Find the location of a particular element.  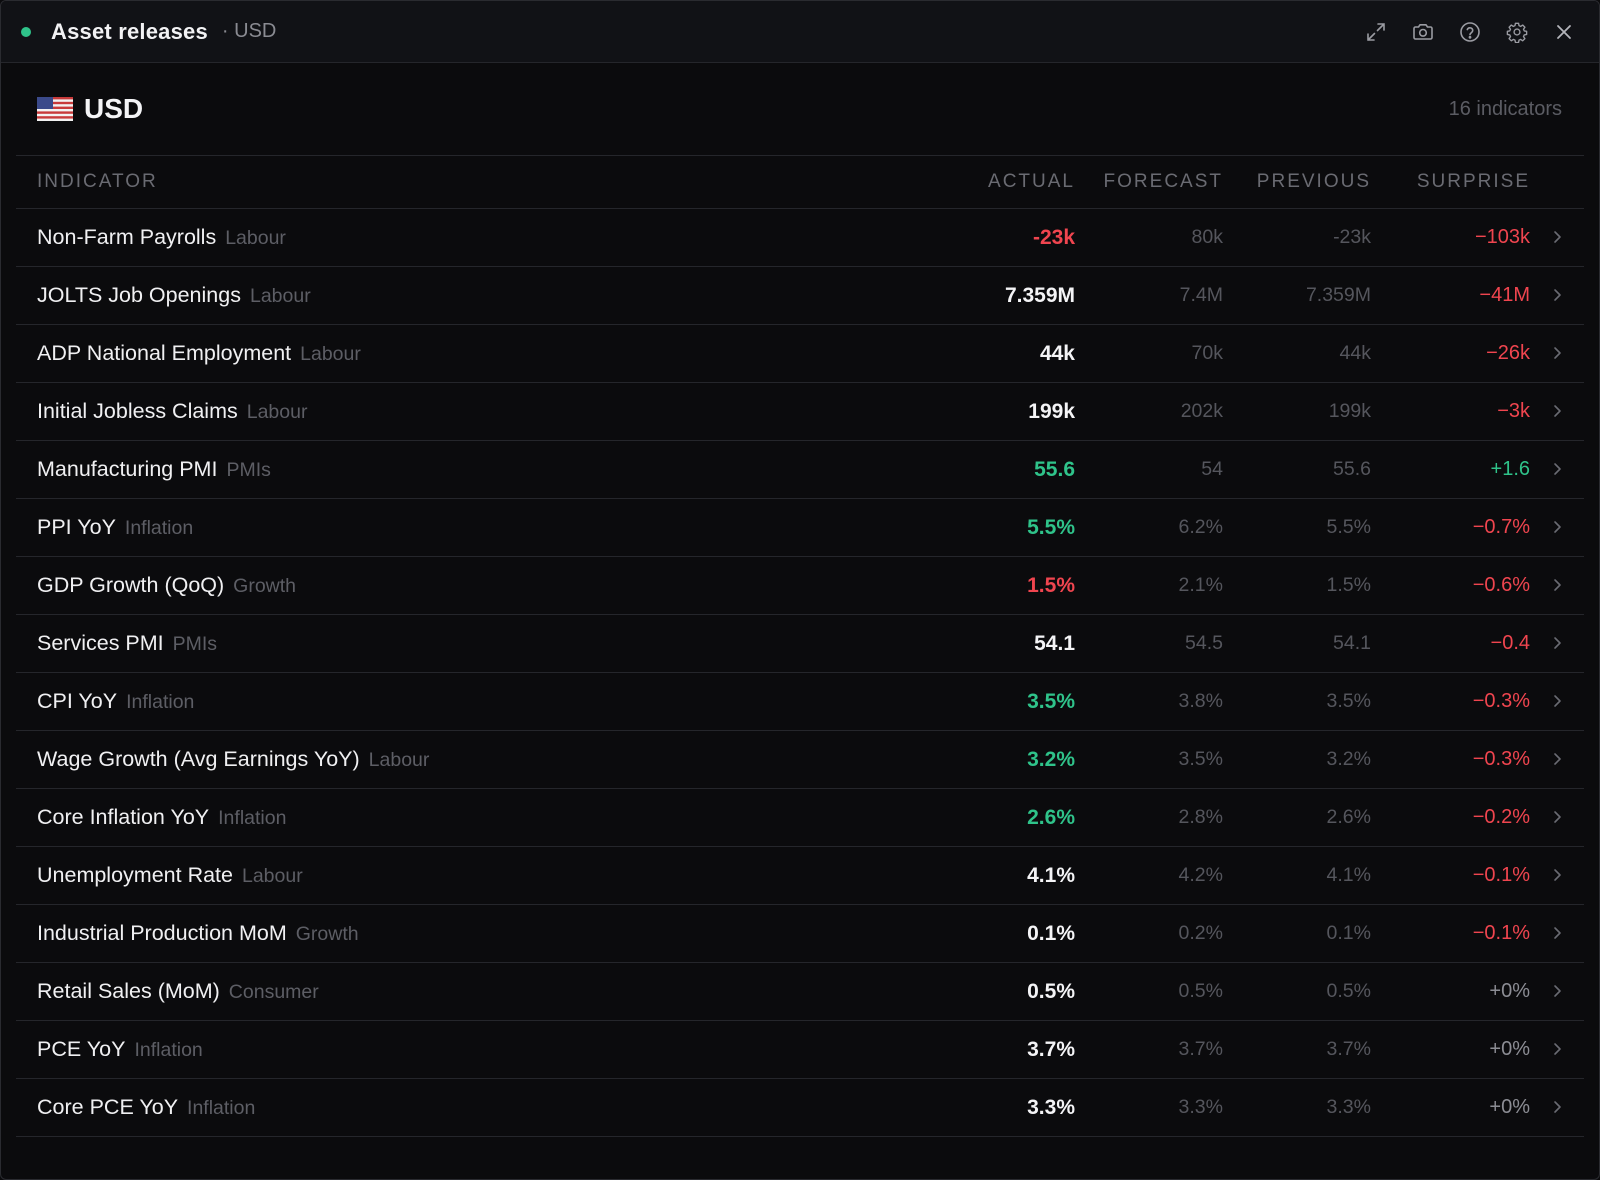

indicator-name: Non-Farm Payrolls is located at coordinates (127, 237).